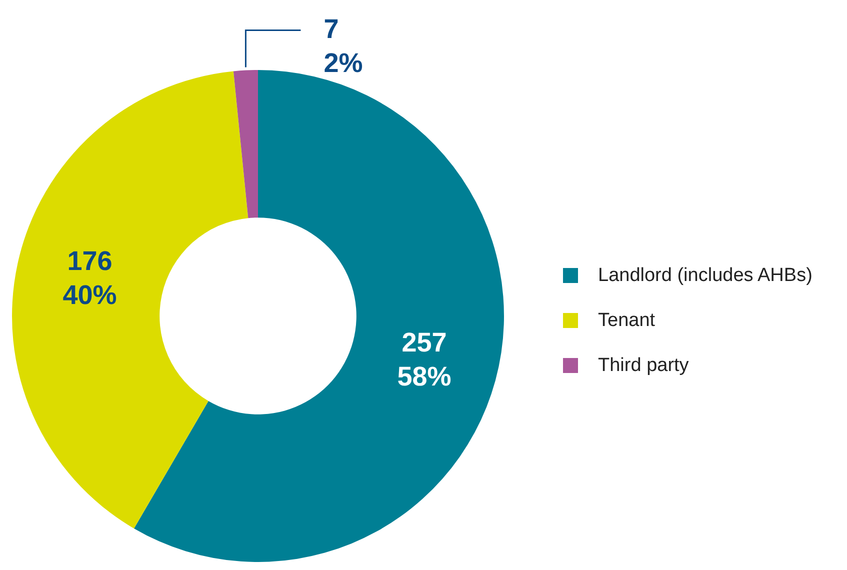  What do you see at coordinates (89, 278) in the screenshot?
I see `data-label: 176 40%` at bounding box center [89, 278].